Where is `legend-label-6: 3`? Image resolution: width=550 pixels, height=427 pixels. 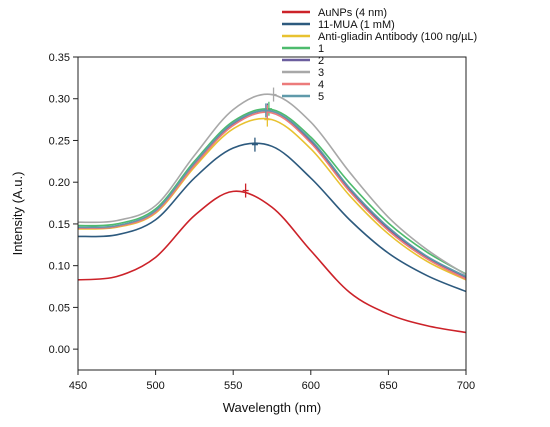
legend-label-6: 3 is located at coordinates (321, 73).